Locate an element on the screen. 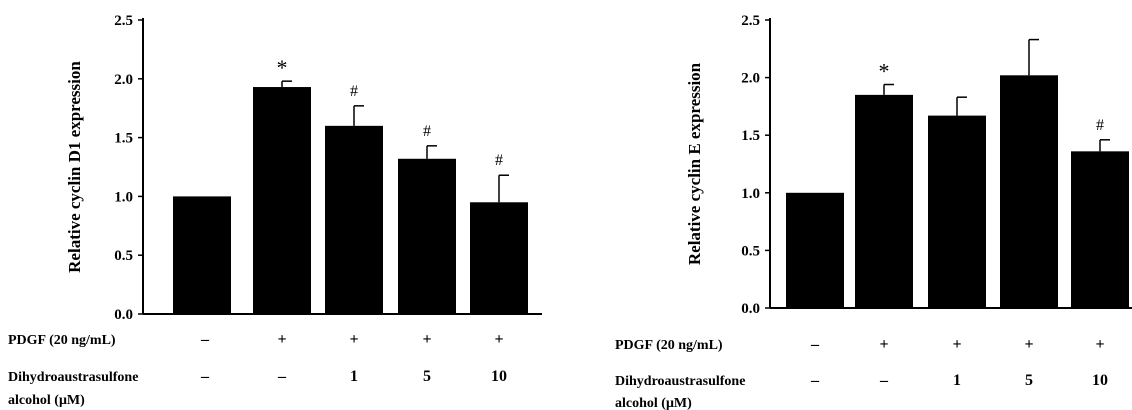  y-axis-title: Relative cyclin D1 expression is located at coordinates (74, 167).